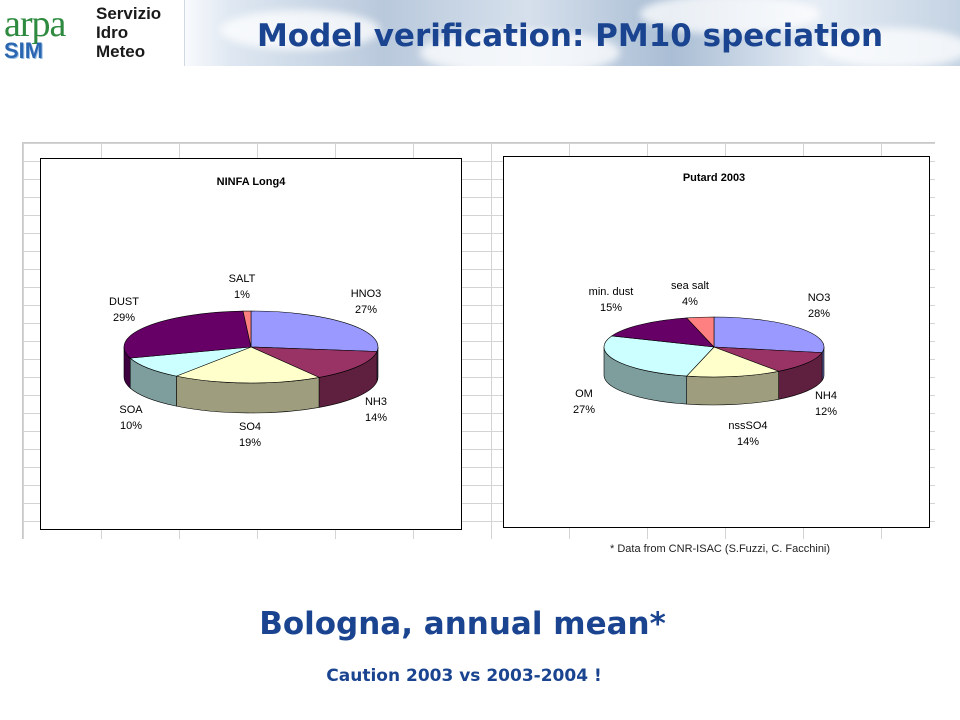 This screenshot has height=720, width=960. I want to click on slice-label-salt: SALT, so click(242, 279).